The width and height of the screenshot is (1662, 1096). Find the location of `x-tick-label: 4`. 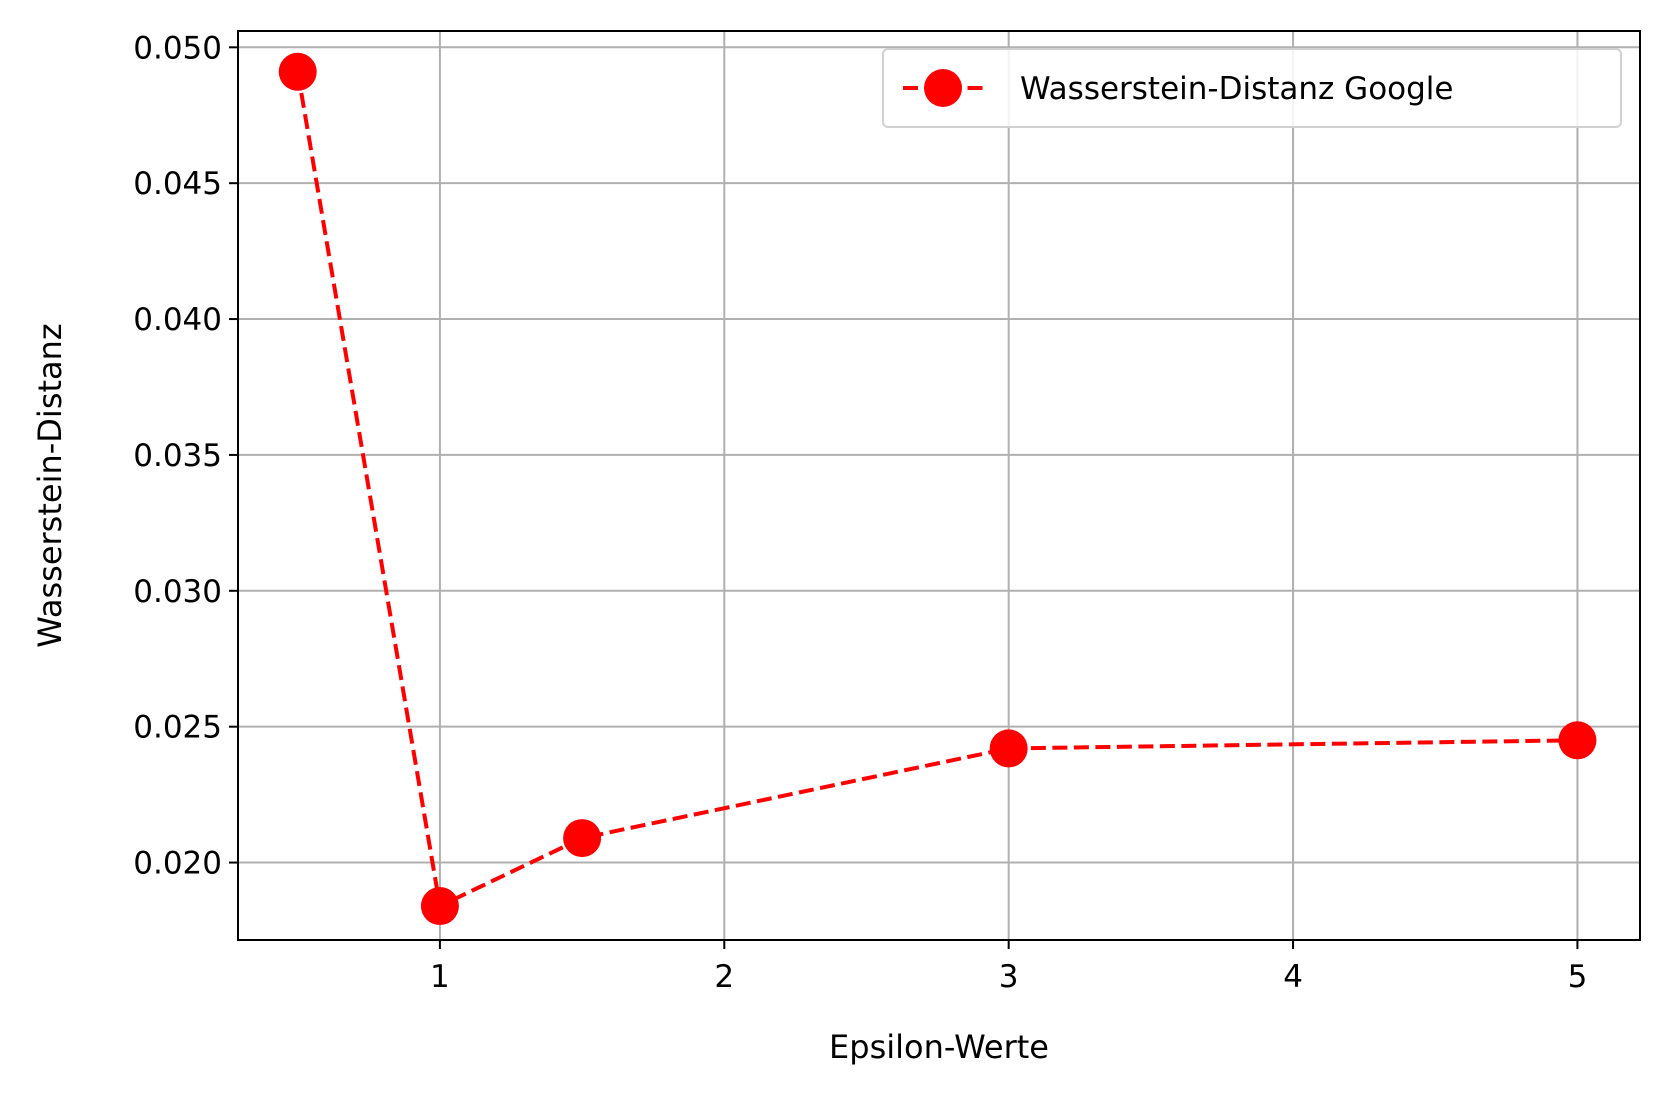

x-tick-label: 4 is located at coordinates (1293, 977).